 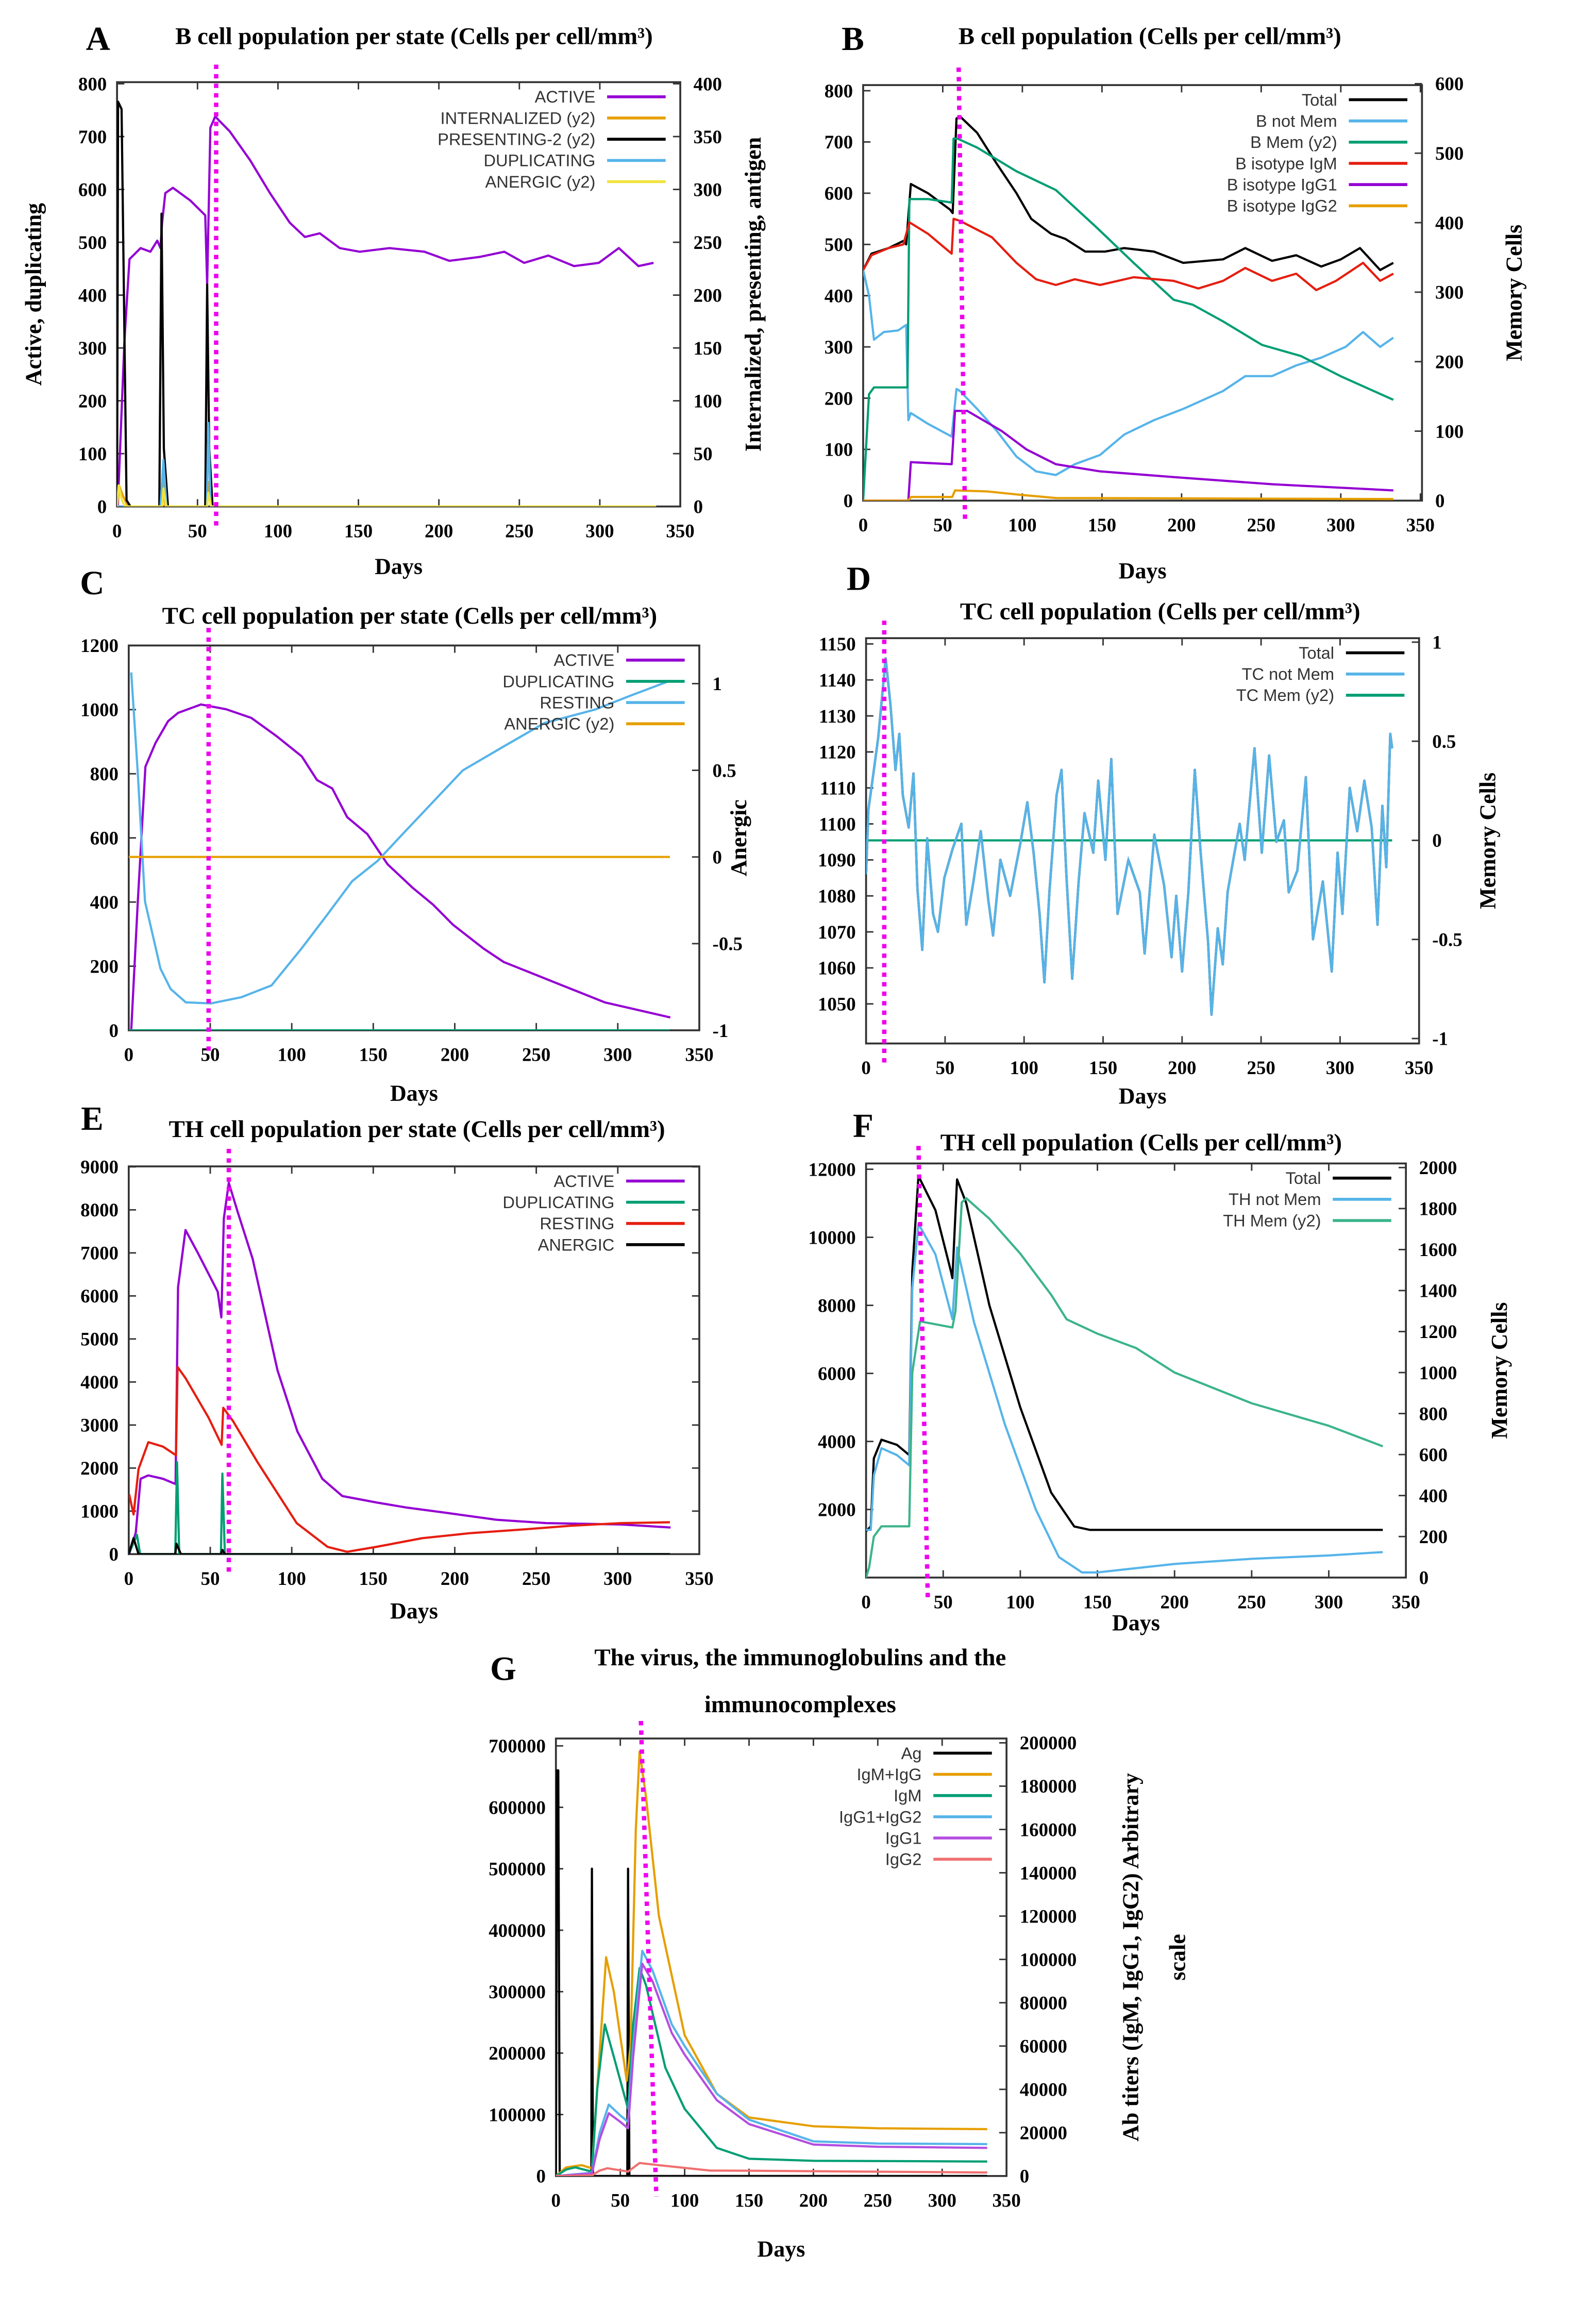 I want to click on series-line-ag, so click(x=771, y=1972).